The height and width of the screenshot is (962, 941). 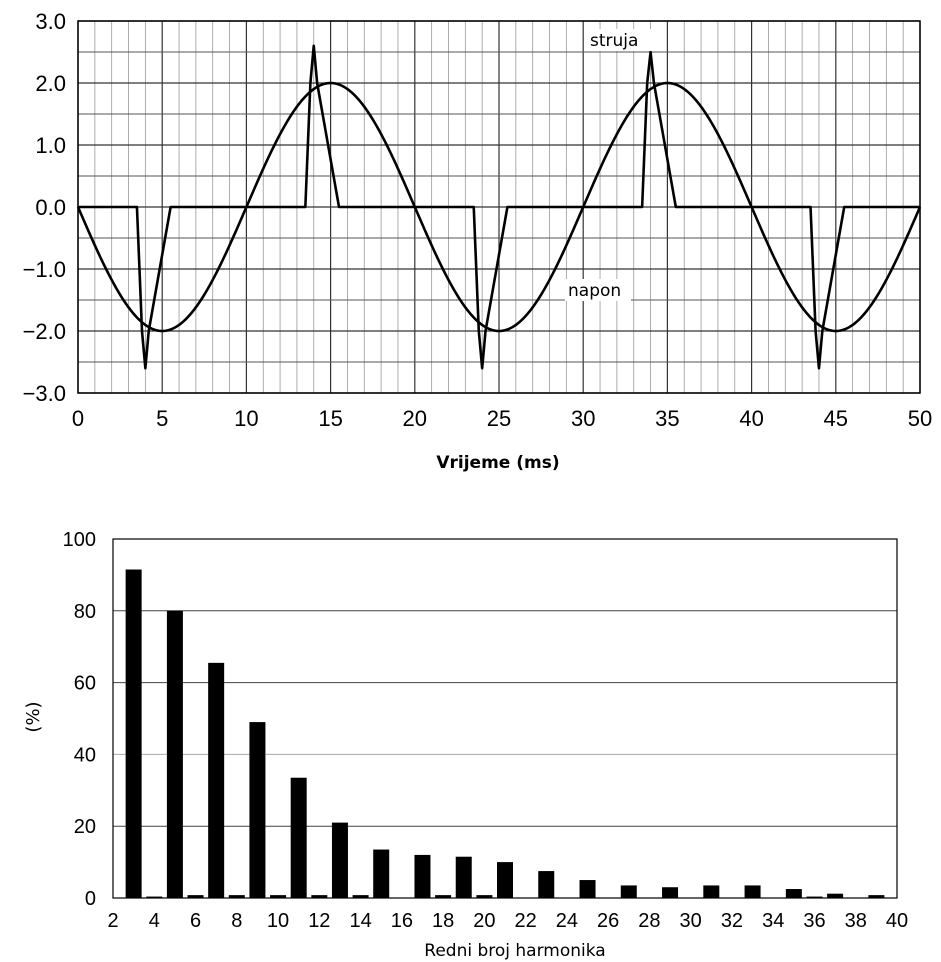 I want to click on harmonics-x-tick-label: 4, so click(x=154, y=921).